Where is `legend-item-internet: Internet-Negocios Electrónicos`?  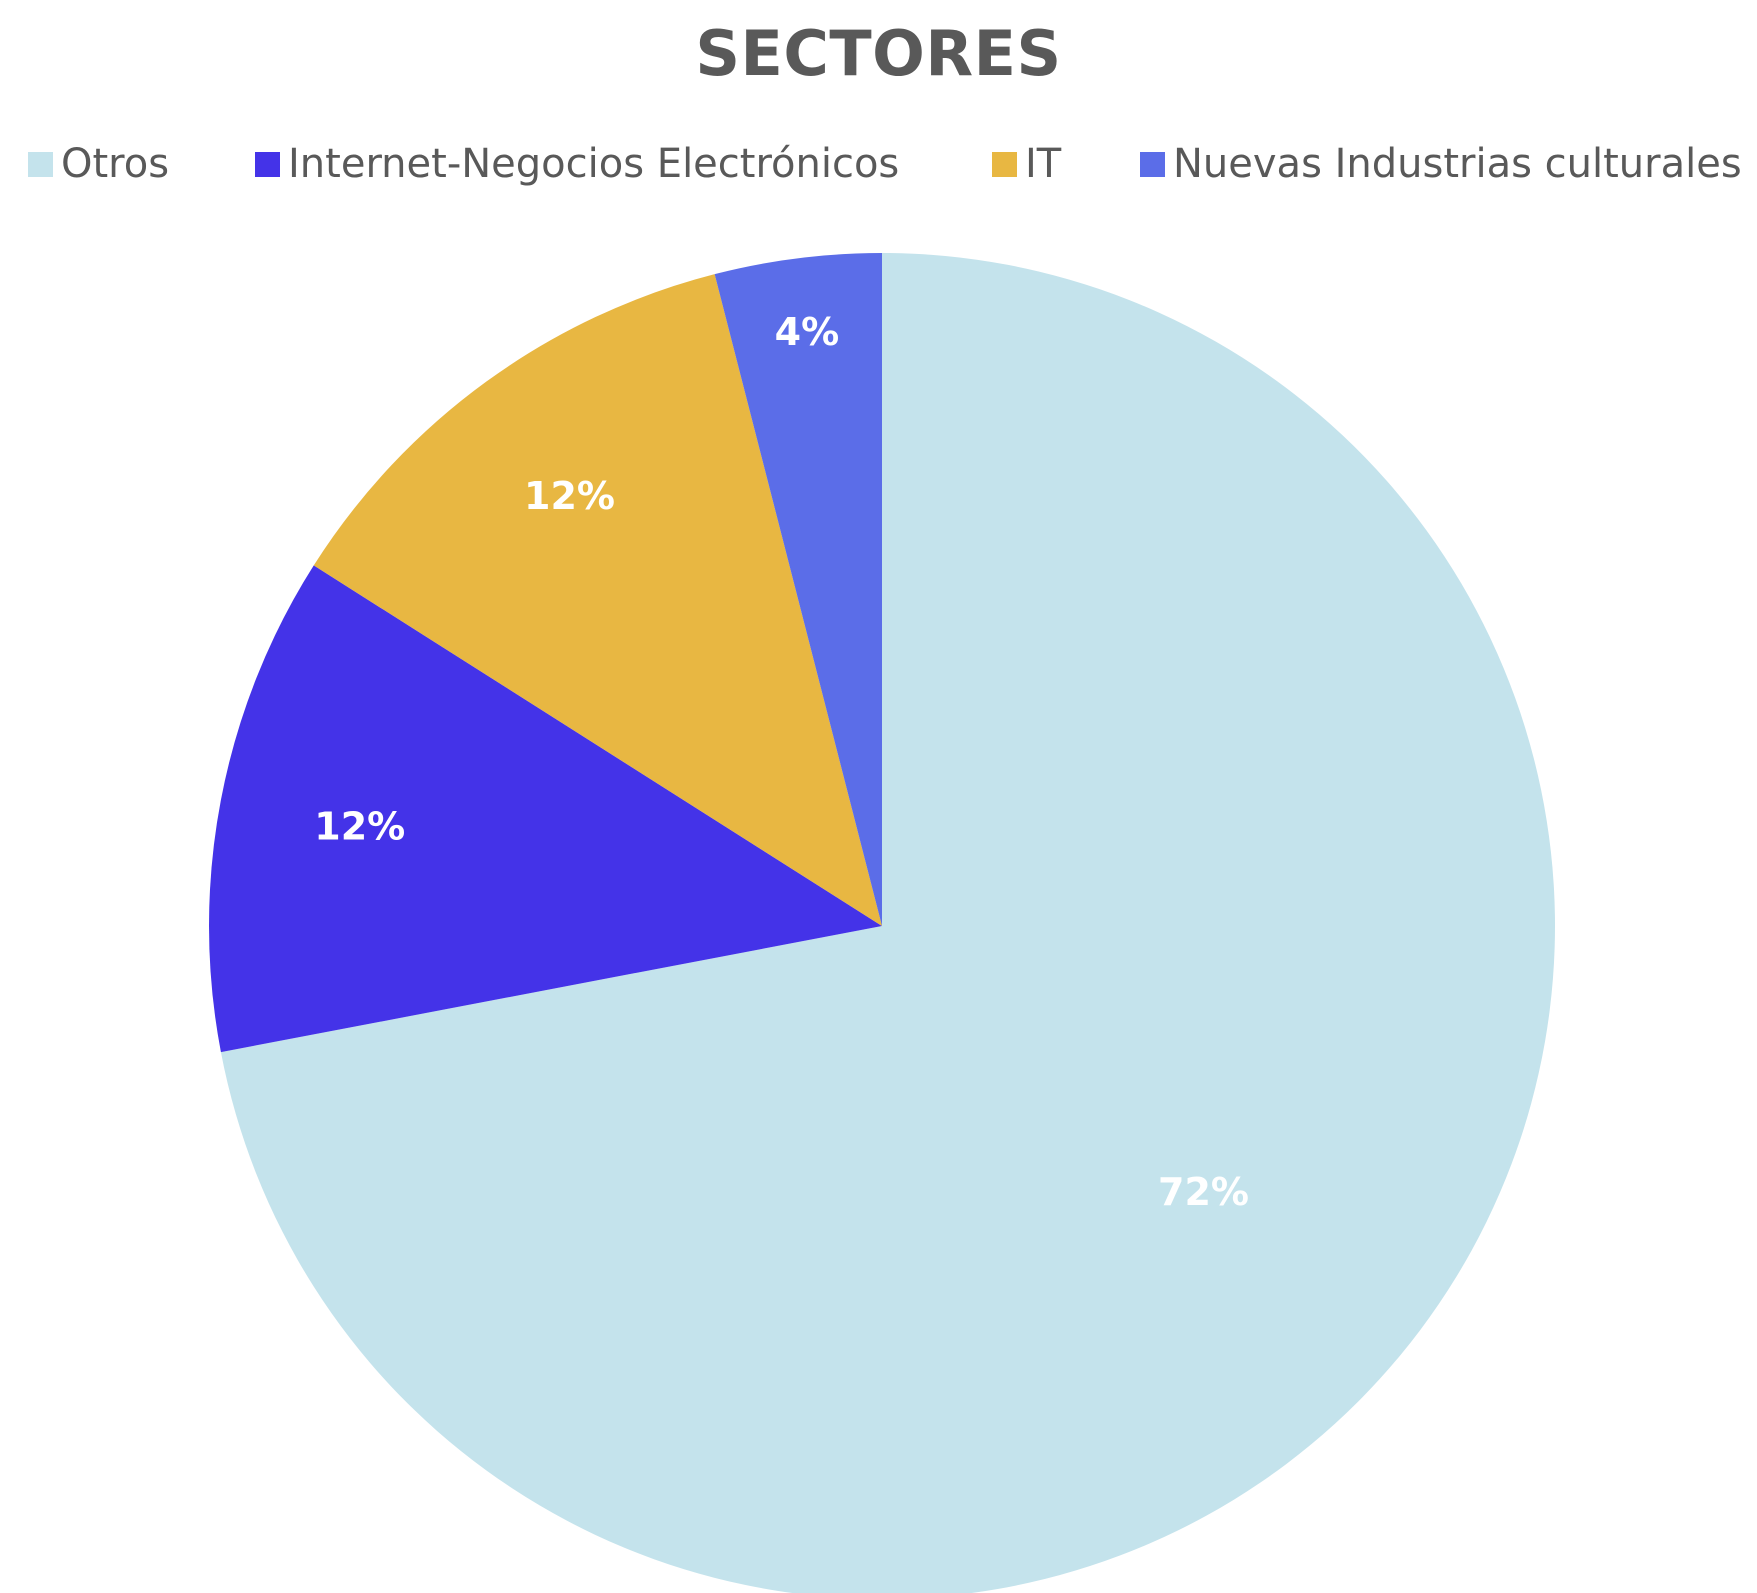
legend-item-internet: Internet-Negocios Electrónicos is located at coordinates (577, 164).